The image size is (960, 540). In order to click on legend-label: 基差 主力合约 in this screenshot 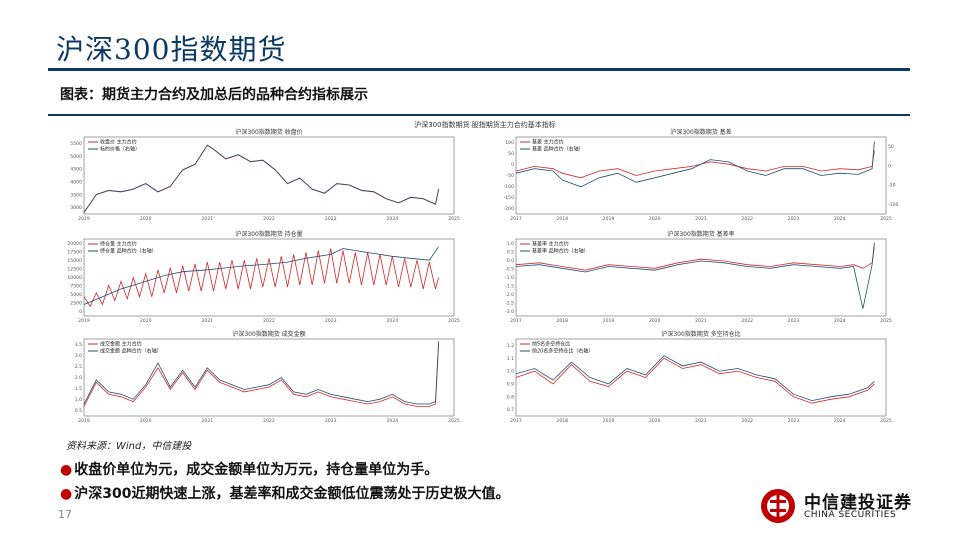, I will do `click(548, 142)`.